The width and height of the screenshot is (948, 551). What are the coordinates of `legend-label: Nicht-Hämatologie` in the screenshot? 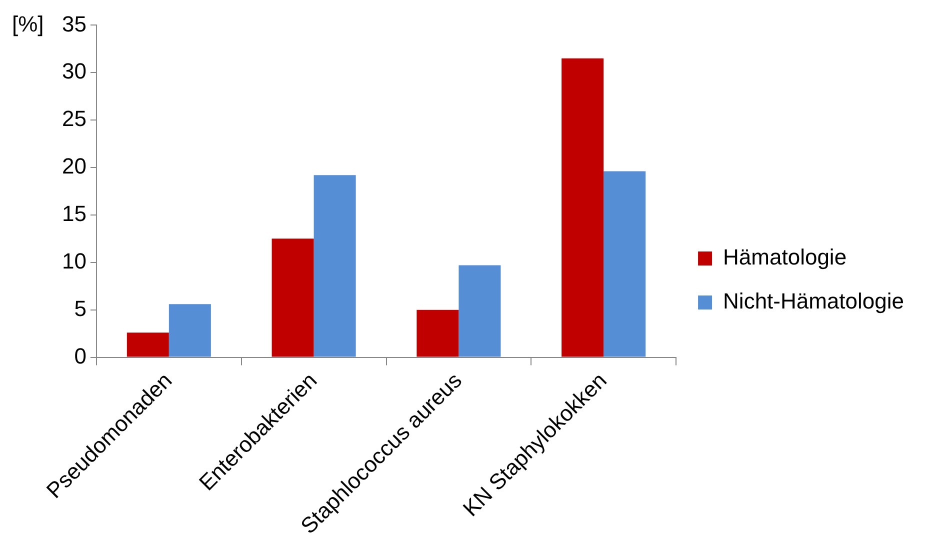 It's located at (813, 301).